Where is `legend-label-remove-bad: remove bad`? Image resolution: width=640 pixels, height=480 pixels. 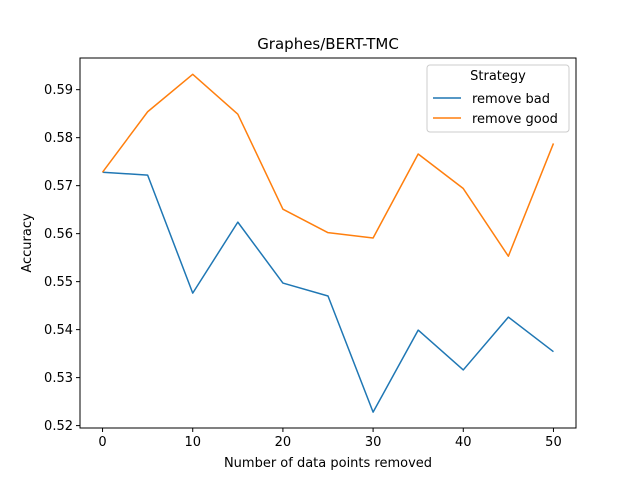 legend-label-remove-bad: remove bad is located at coordinates (511, 99).